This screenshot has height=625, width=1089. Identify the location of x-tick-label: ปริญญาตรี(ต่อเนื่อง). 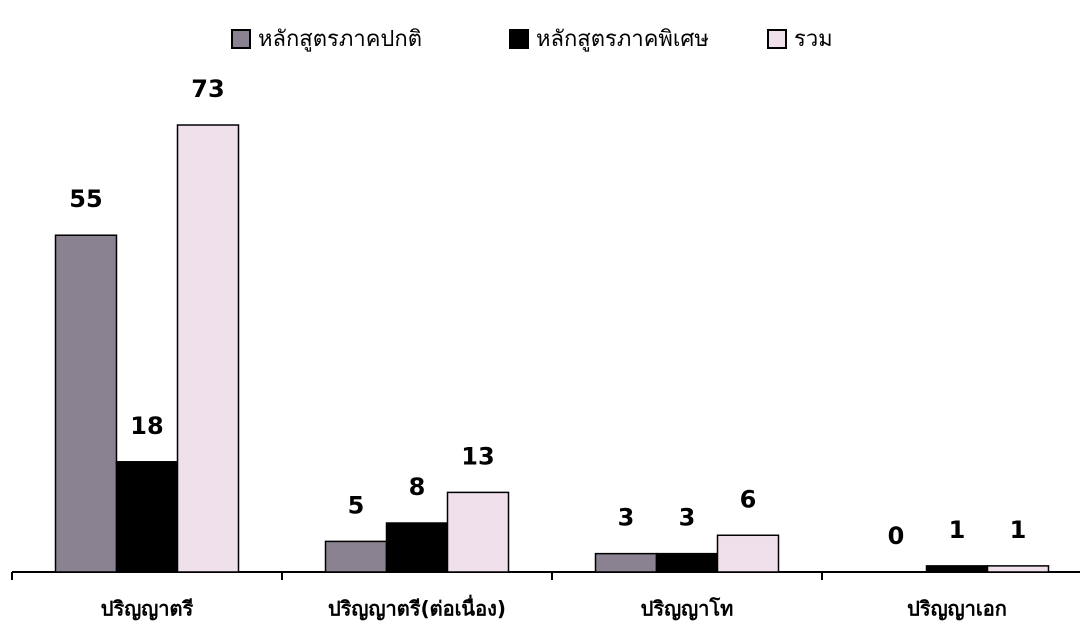
(417, 607).